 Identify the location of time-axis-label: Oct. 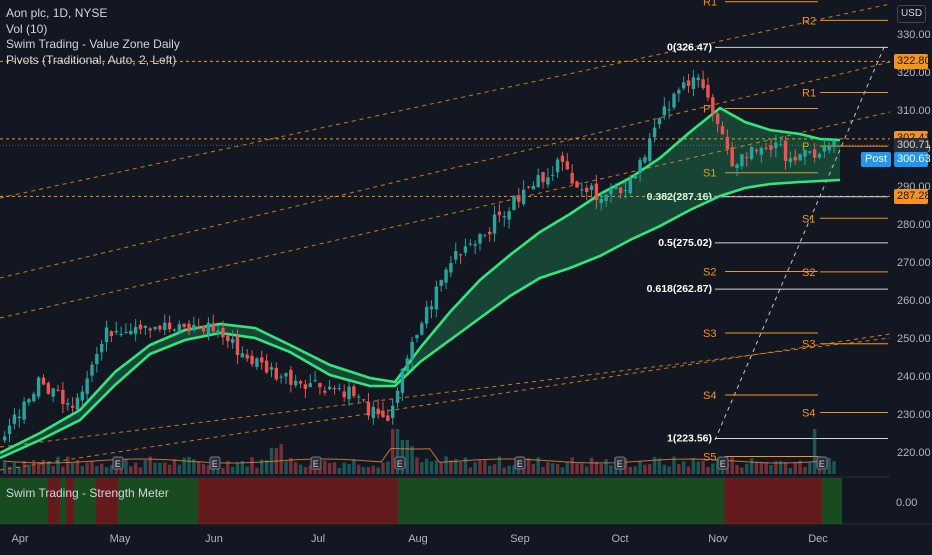
(619, 539).